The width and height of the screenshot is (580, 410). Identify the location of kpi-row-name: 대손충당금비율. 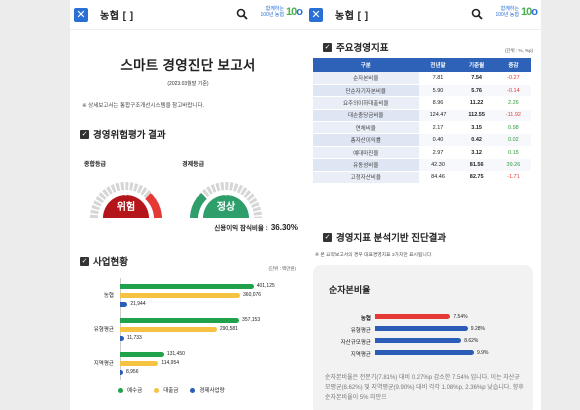
(366, 116).